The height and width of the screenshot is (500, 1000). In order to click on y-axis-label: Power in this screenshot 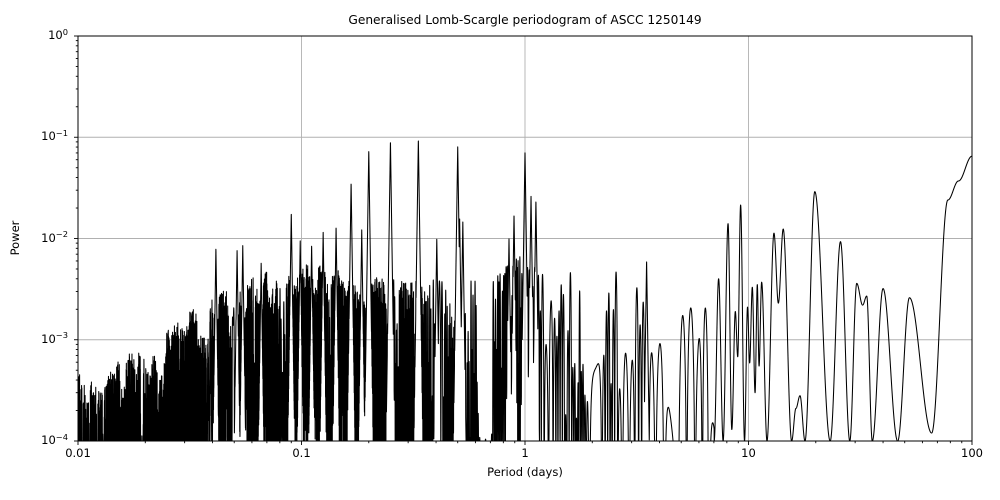, I will do `click(15, 238)`.